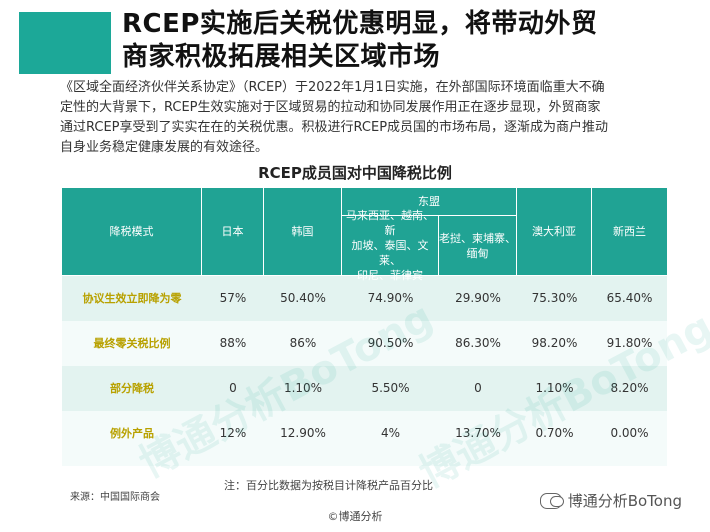  I want to click on header-japan: 日本, so click(233, 232).